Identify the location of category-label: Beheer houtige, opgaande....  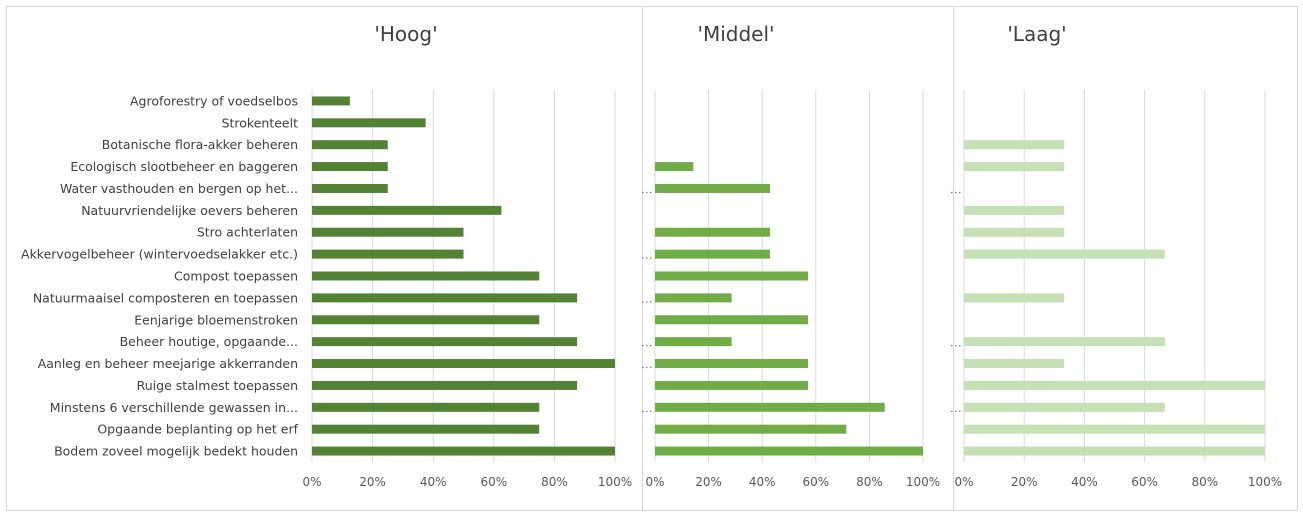
(209, 341).